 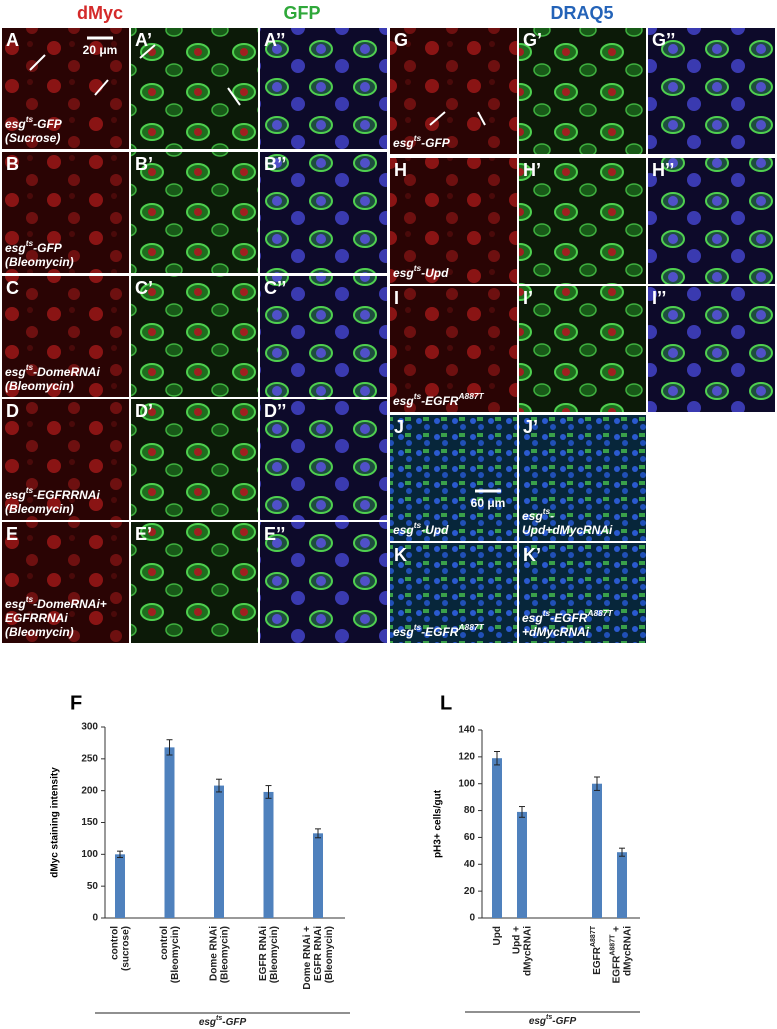 What do you see at coordinates (114, 943) in the screenshot?
I see `x-tick-label: control` at bounding box center [114, 943].